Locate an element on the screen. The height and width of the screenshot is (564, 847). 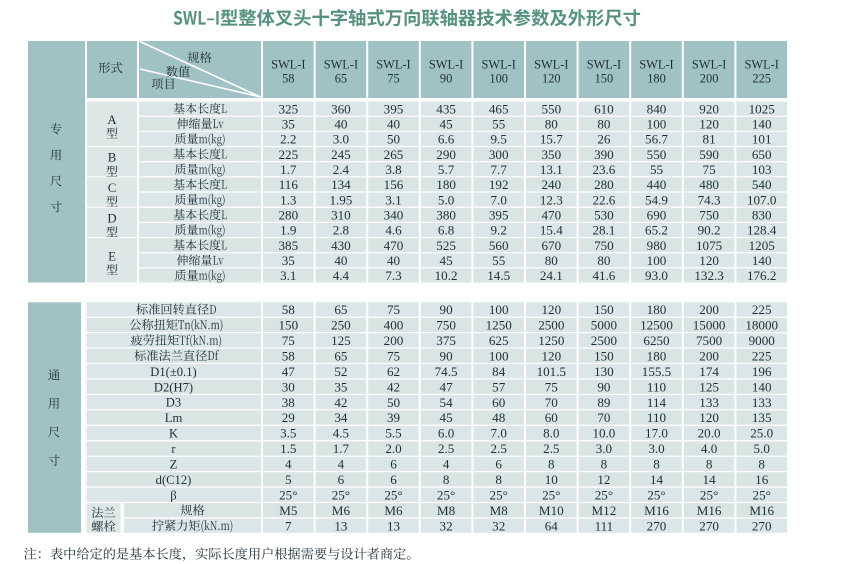
svg-text: 70 is located at coordinates (552, 402).